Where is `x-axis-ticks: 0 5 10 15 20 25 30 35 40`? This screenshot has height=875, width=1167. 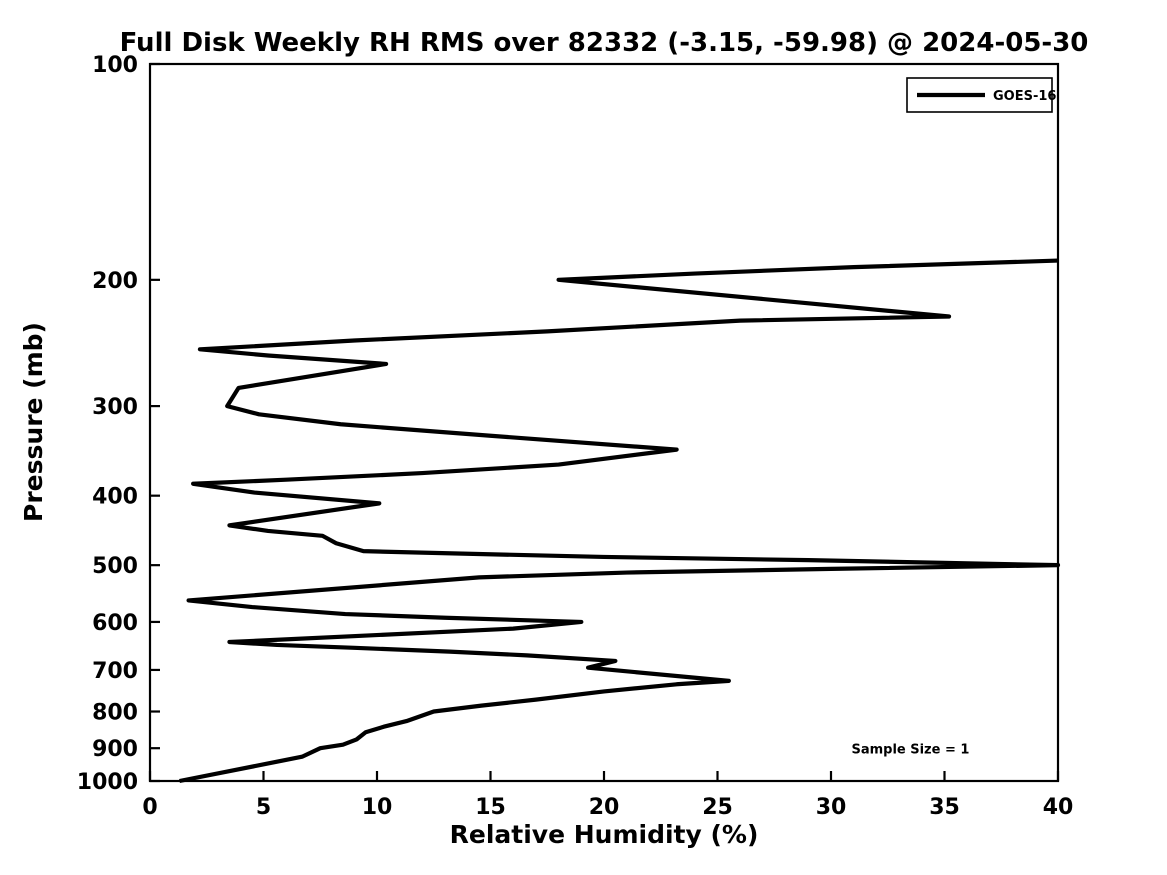 x-axis-ticks: 0 5 10 15 20 25 30 35 40 is located at coordinates (607, 795).